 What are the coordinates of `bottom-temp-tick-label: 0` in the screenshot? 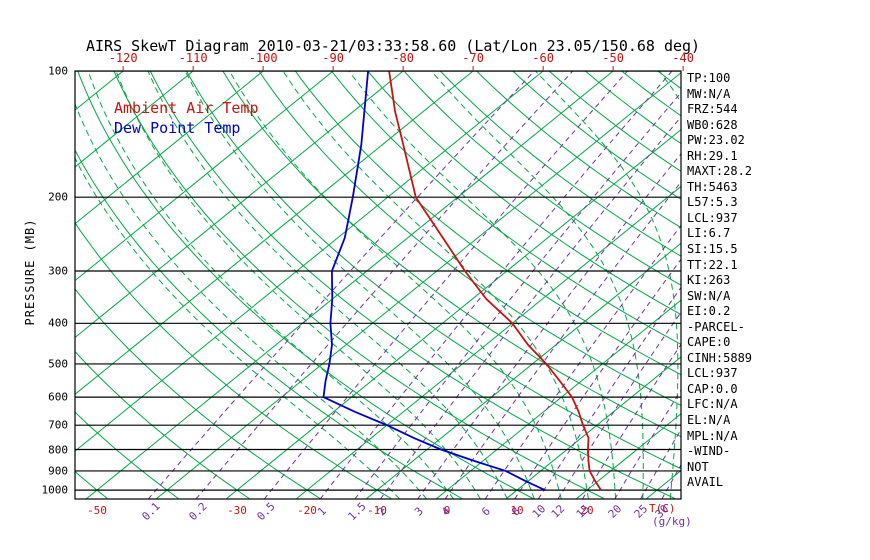 It's located at (447, 510).